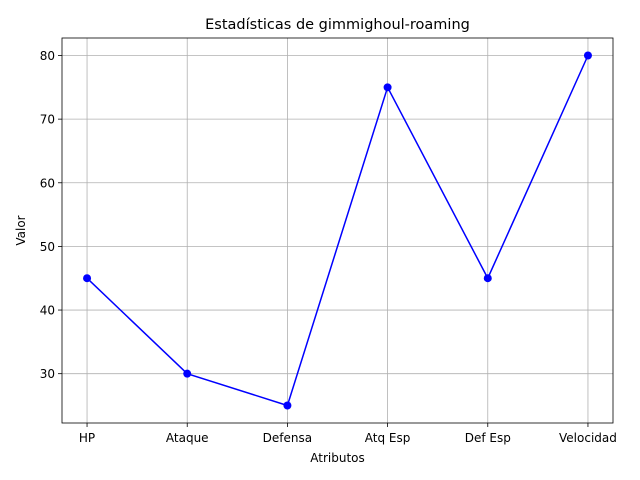 Image resolution: width=640 pixels, height=480 pixels. I want to click on x-tick-label: Velocidad, so click(588, 438).